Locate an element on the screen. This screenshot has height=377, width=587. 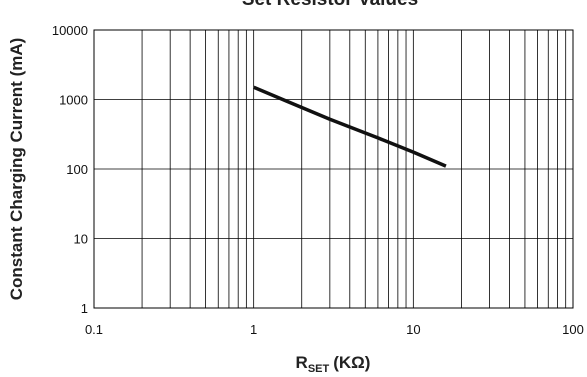
series-group is located at coordinates (349, 126).